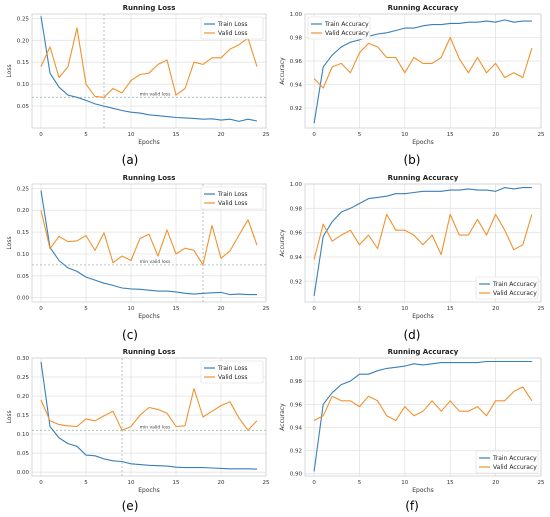  What do you see at coordinates (412, 160) in the screenshot?
I see `panel-label: (b)` at bounding box center [412, 160].